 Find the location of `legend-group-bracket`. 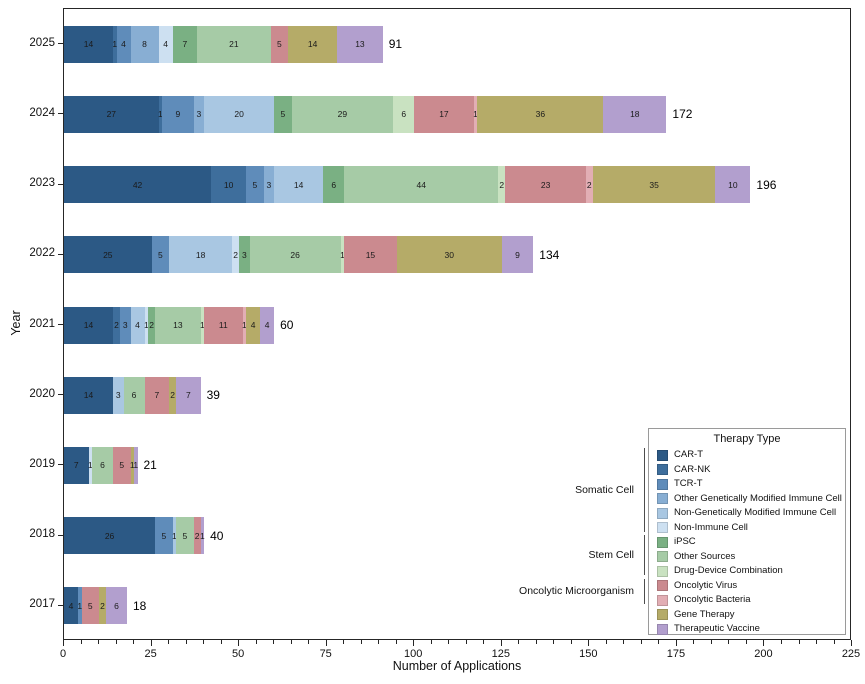

legend-group-bracket is located at coordinates (644, 555).